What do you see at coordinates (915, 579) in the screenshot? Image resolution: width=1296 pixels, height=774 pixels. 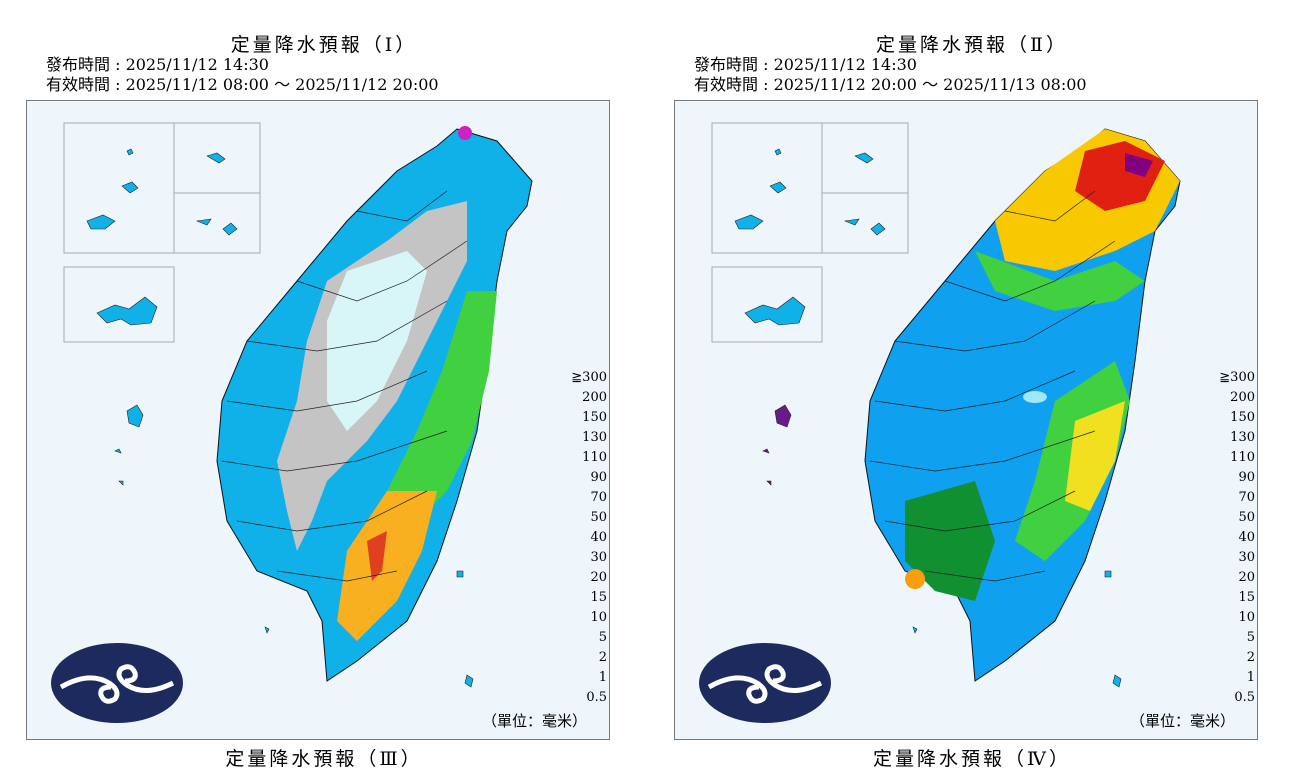 I see `southwest-orange-spot` at bounding box center [915, 579].